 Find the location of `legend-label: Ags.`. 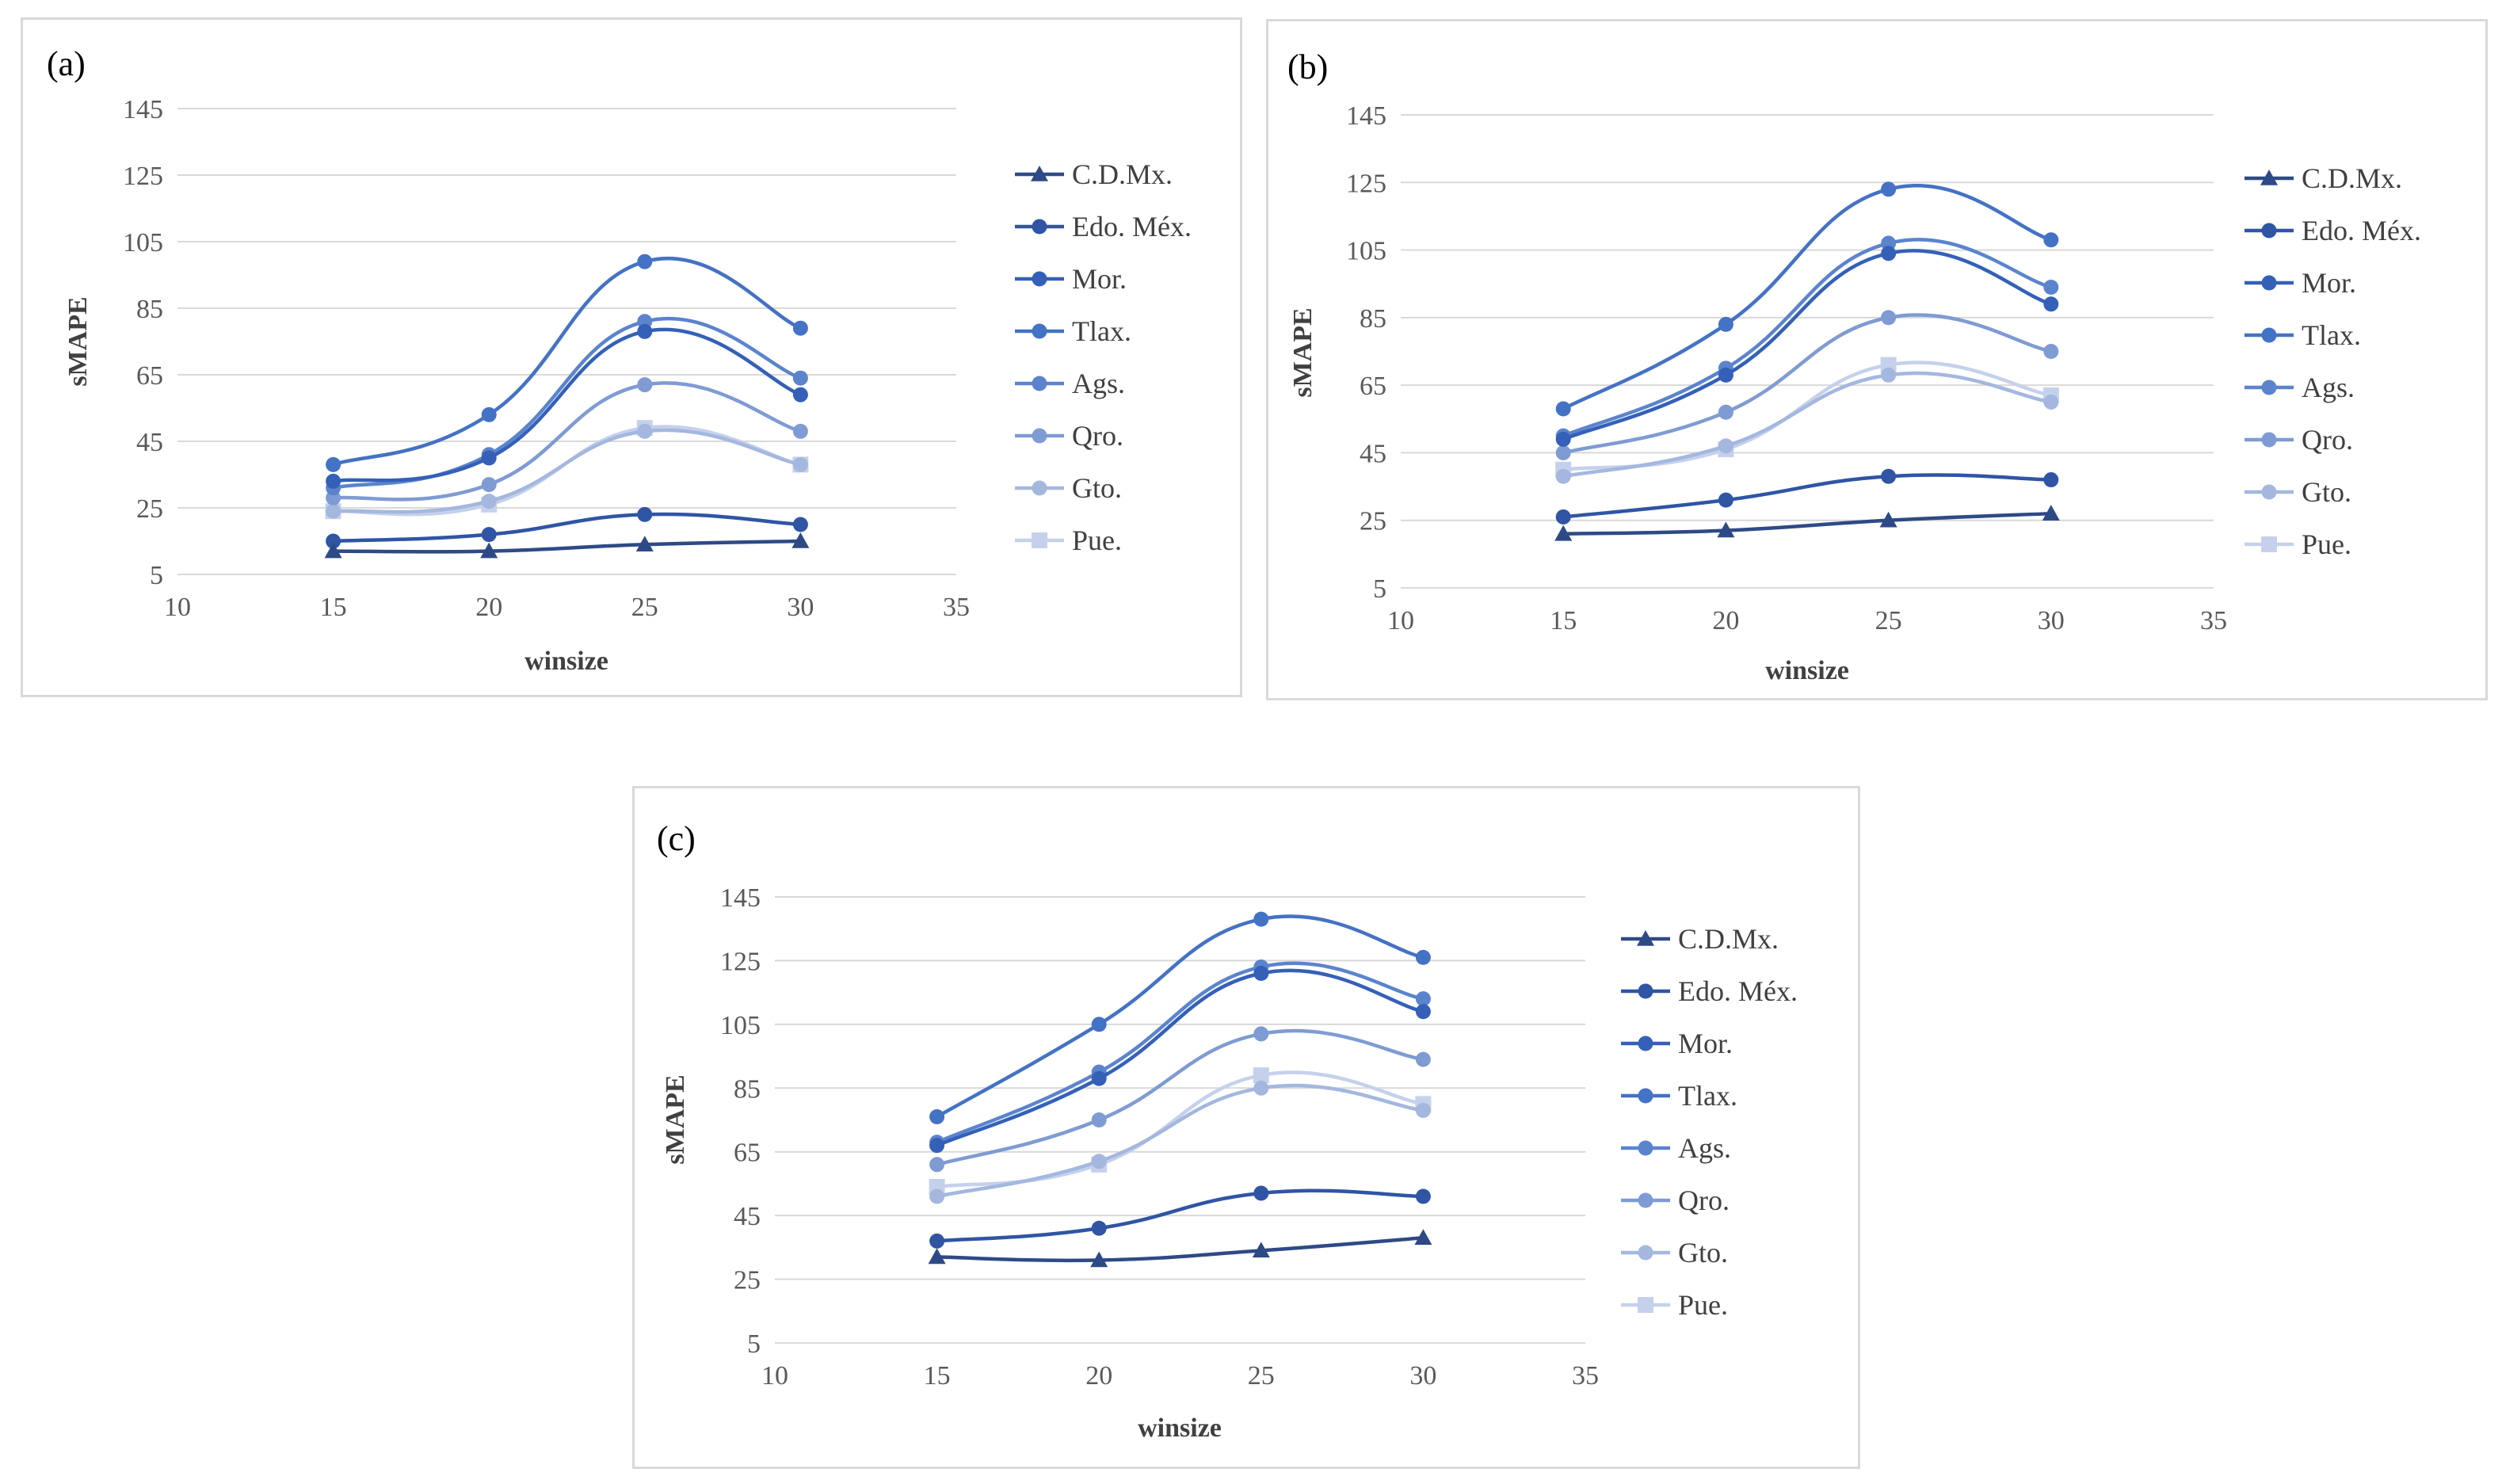

legend-label: Ags. is located at coordinates (1704, 1148).